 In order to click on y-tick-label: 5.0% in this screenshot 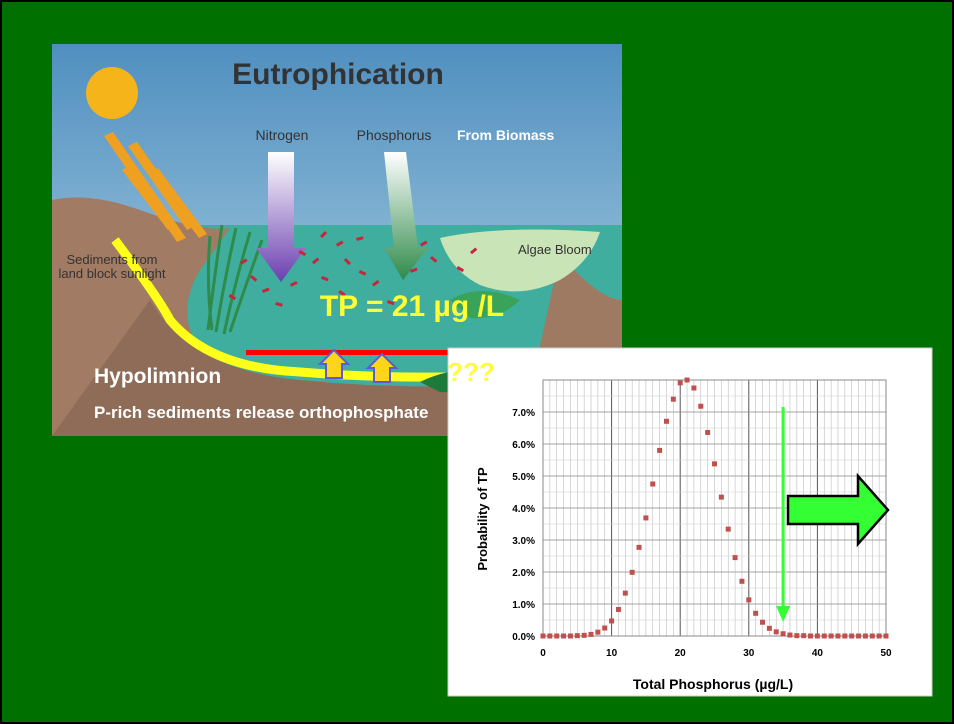, I will do `click(523, 477)`.